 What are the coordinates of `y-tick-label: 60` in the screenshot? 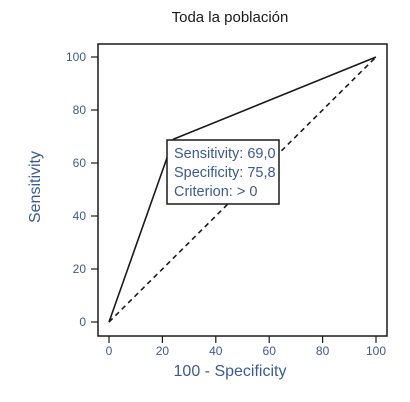 It's located at (80, 163).